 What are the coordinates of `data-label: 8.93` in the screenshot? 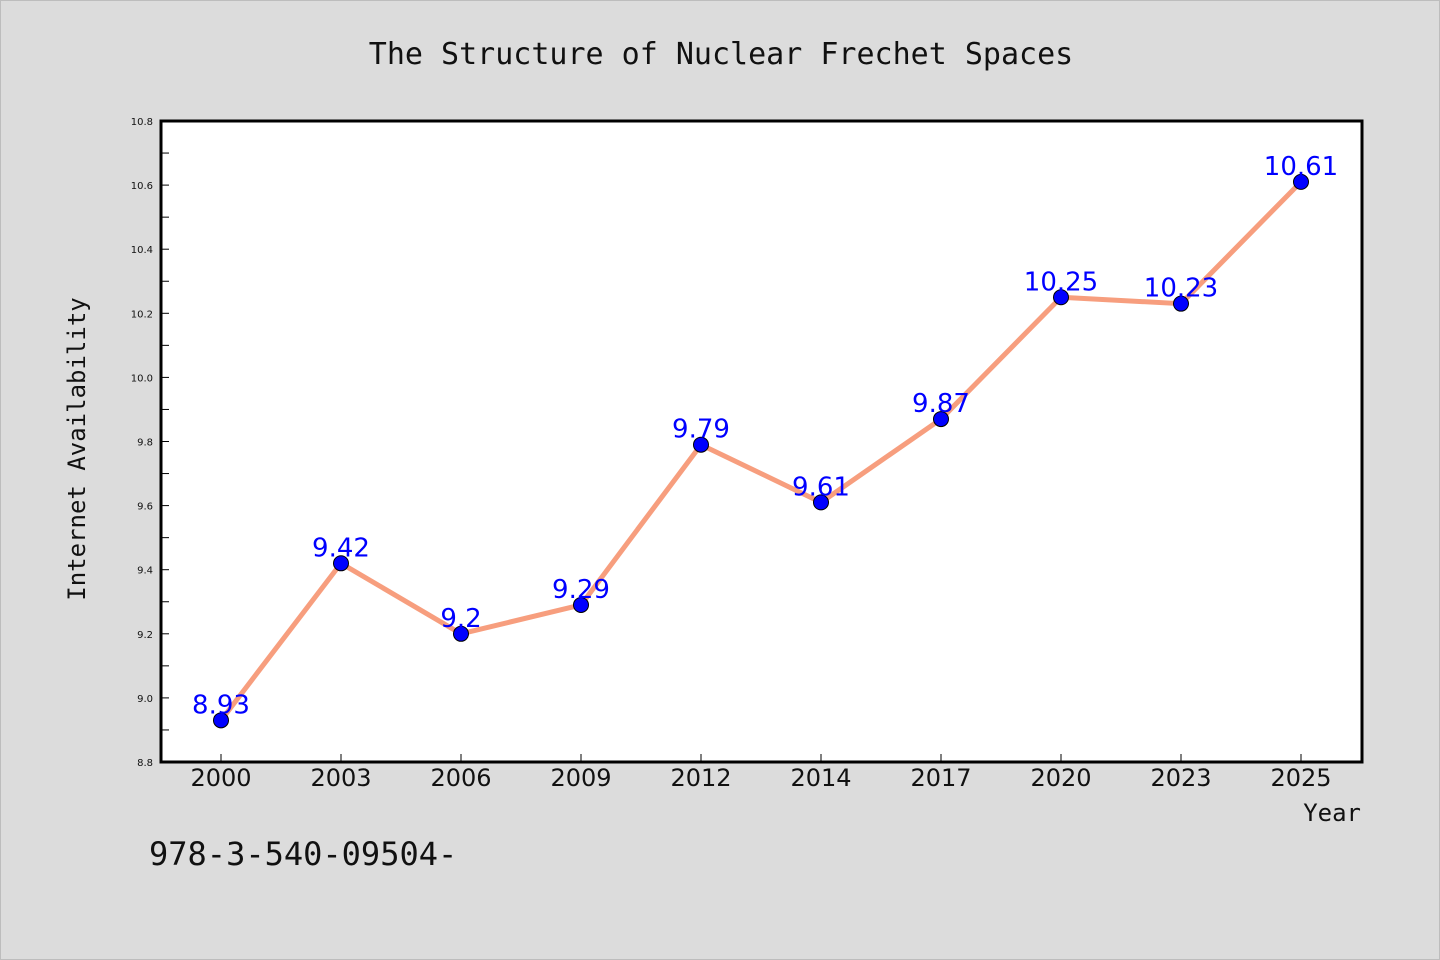 It's located at (221, 705).